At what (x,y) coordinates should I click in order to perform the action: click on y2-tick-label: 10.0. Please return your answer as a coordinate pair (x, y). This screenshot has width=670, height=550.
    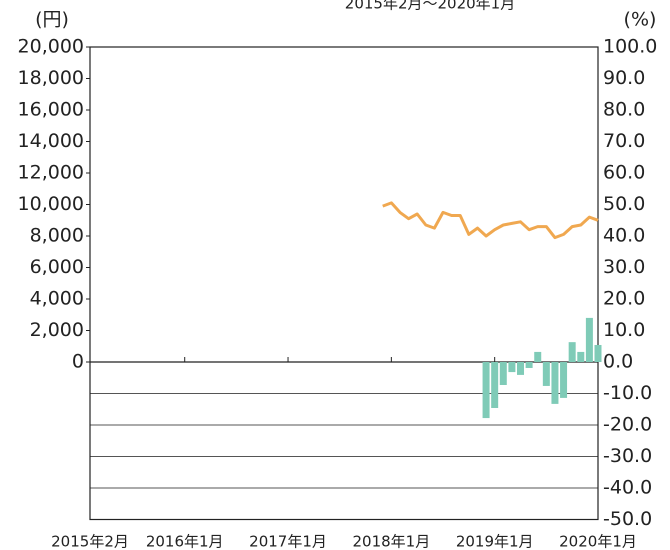
    Looking at the image, I should click on (624, 330).